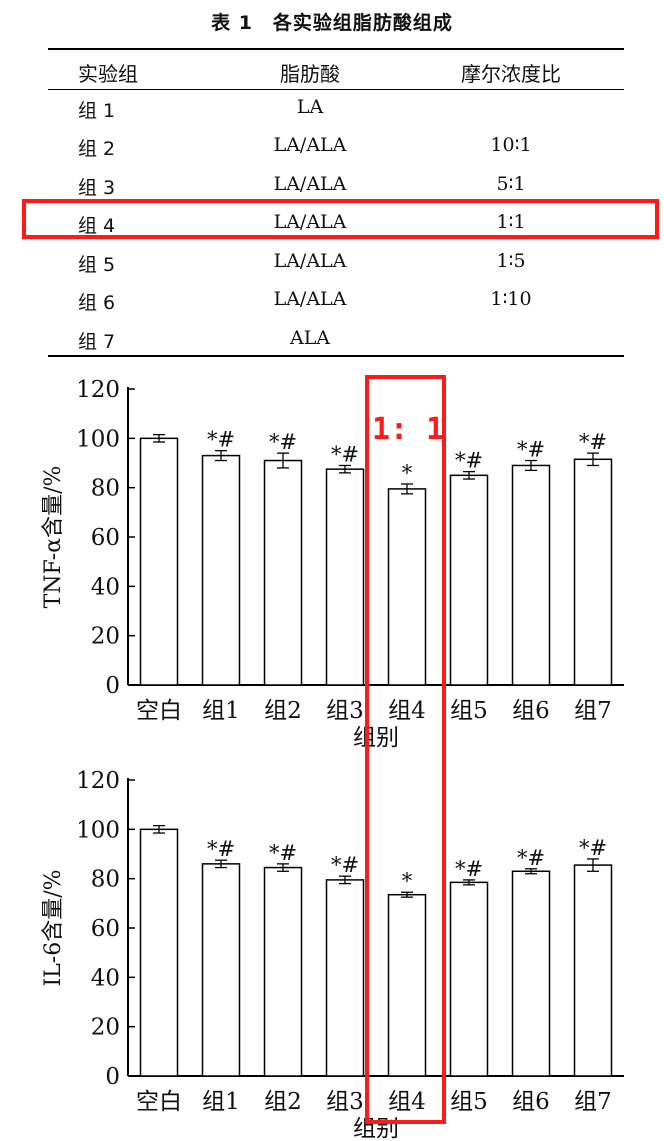 Image resolution: width=664 pixels, height=1141 pixels. I want to click on table-cell-group: 组 1, so click(97, 111).